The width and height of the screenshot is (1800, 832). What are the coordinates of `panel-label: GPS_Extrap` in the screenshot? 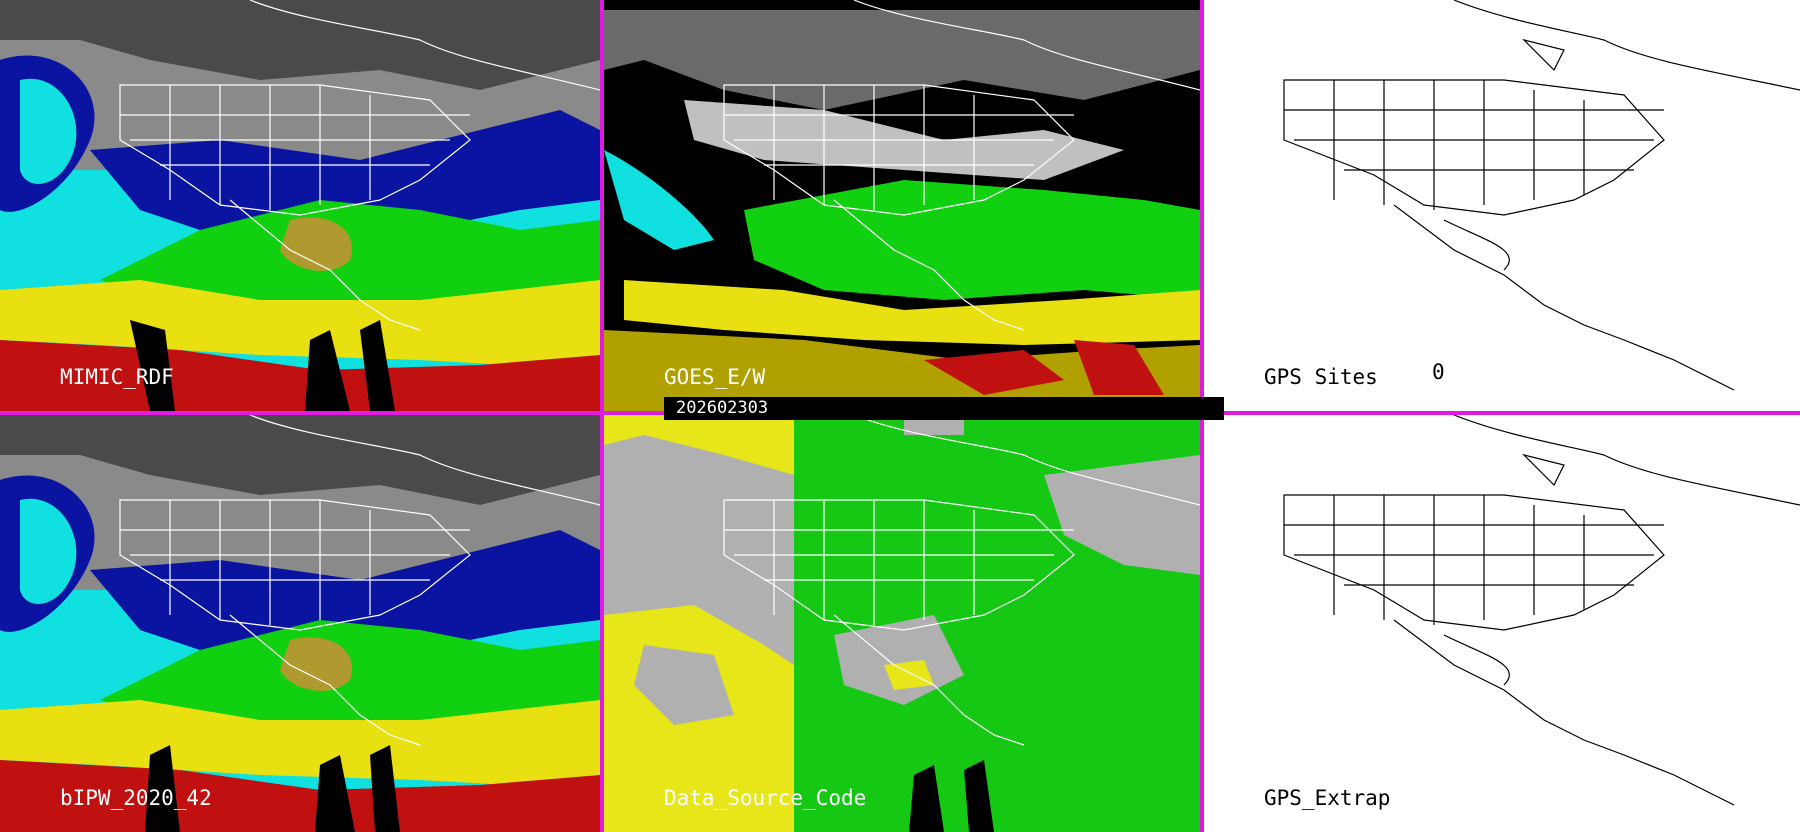 It's located at (1327, 798).